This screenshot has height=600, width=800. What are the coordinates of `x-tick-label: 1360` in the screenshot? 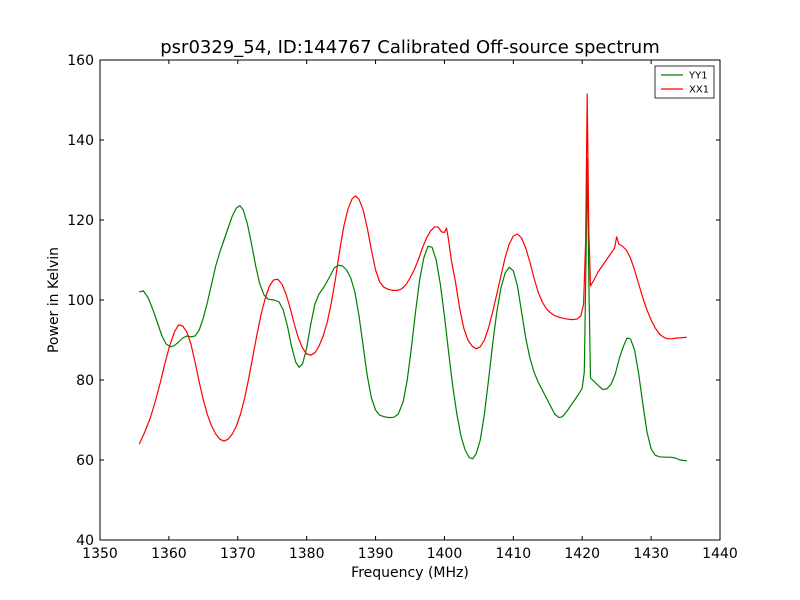 It's located at (169, 554).